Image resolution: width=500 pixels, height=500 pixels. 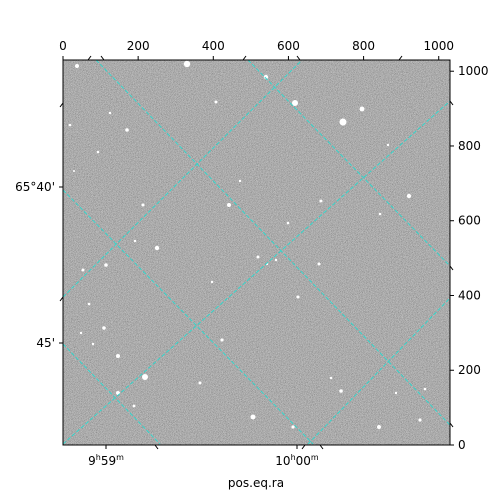 What do you see at coordinates (106, 460) in the screenshot?
I see `ra-tick-label: 9h59m` at bounding box center [106, 460].